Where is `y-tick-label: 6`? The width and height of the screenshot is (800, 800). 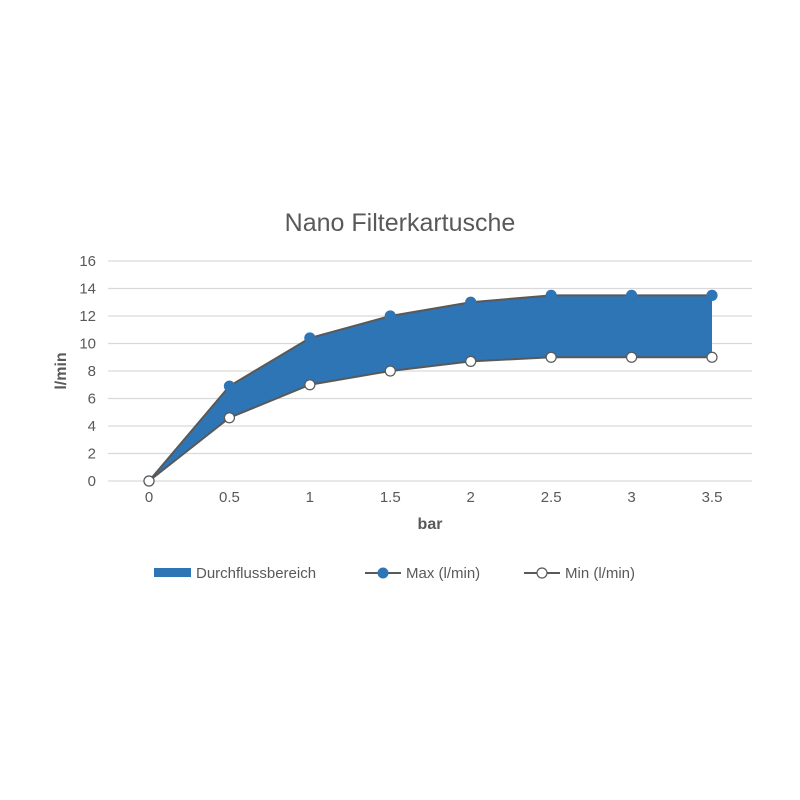
y-tick-label: 6 is located at coordinates (92, 399).